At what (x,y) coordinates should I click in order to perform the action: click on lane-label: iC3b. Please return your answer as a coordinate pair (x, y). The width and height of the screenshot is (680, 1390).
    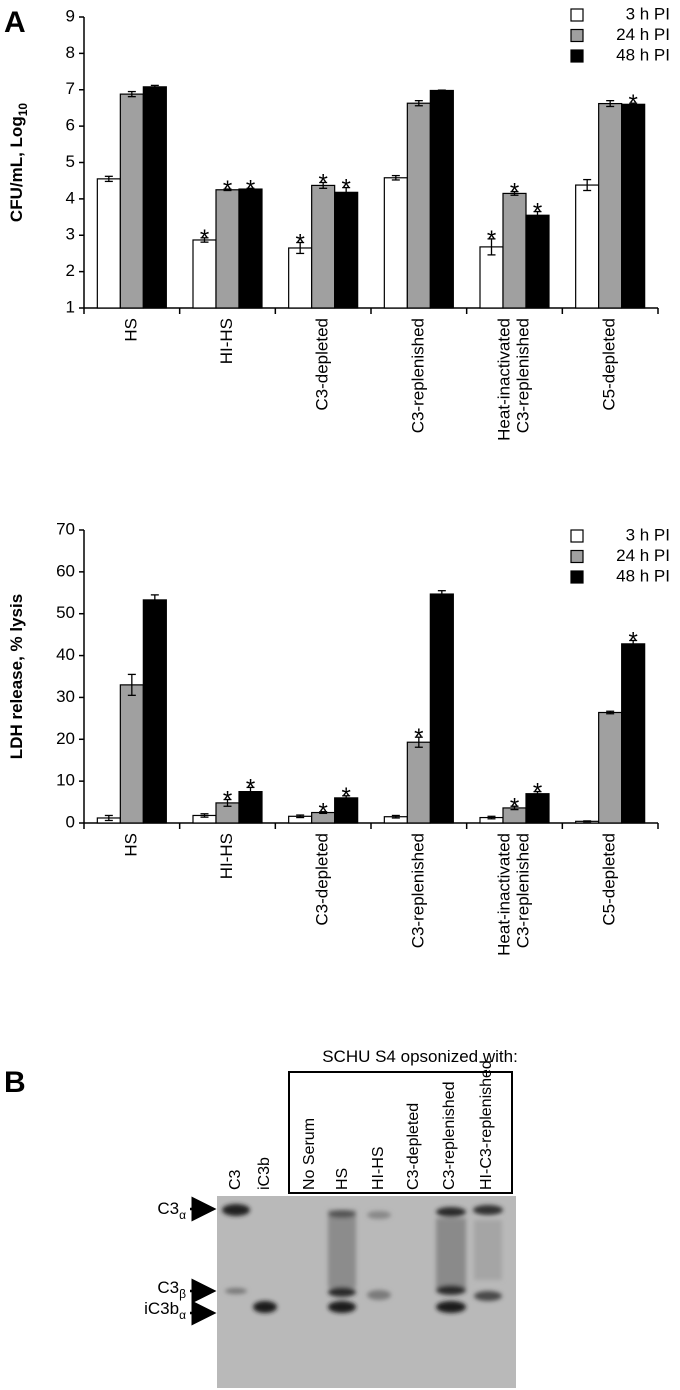
    Looking at the image, I should click on (264, 1173).